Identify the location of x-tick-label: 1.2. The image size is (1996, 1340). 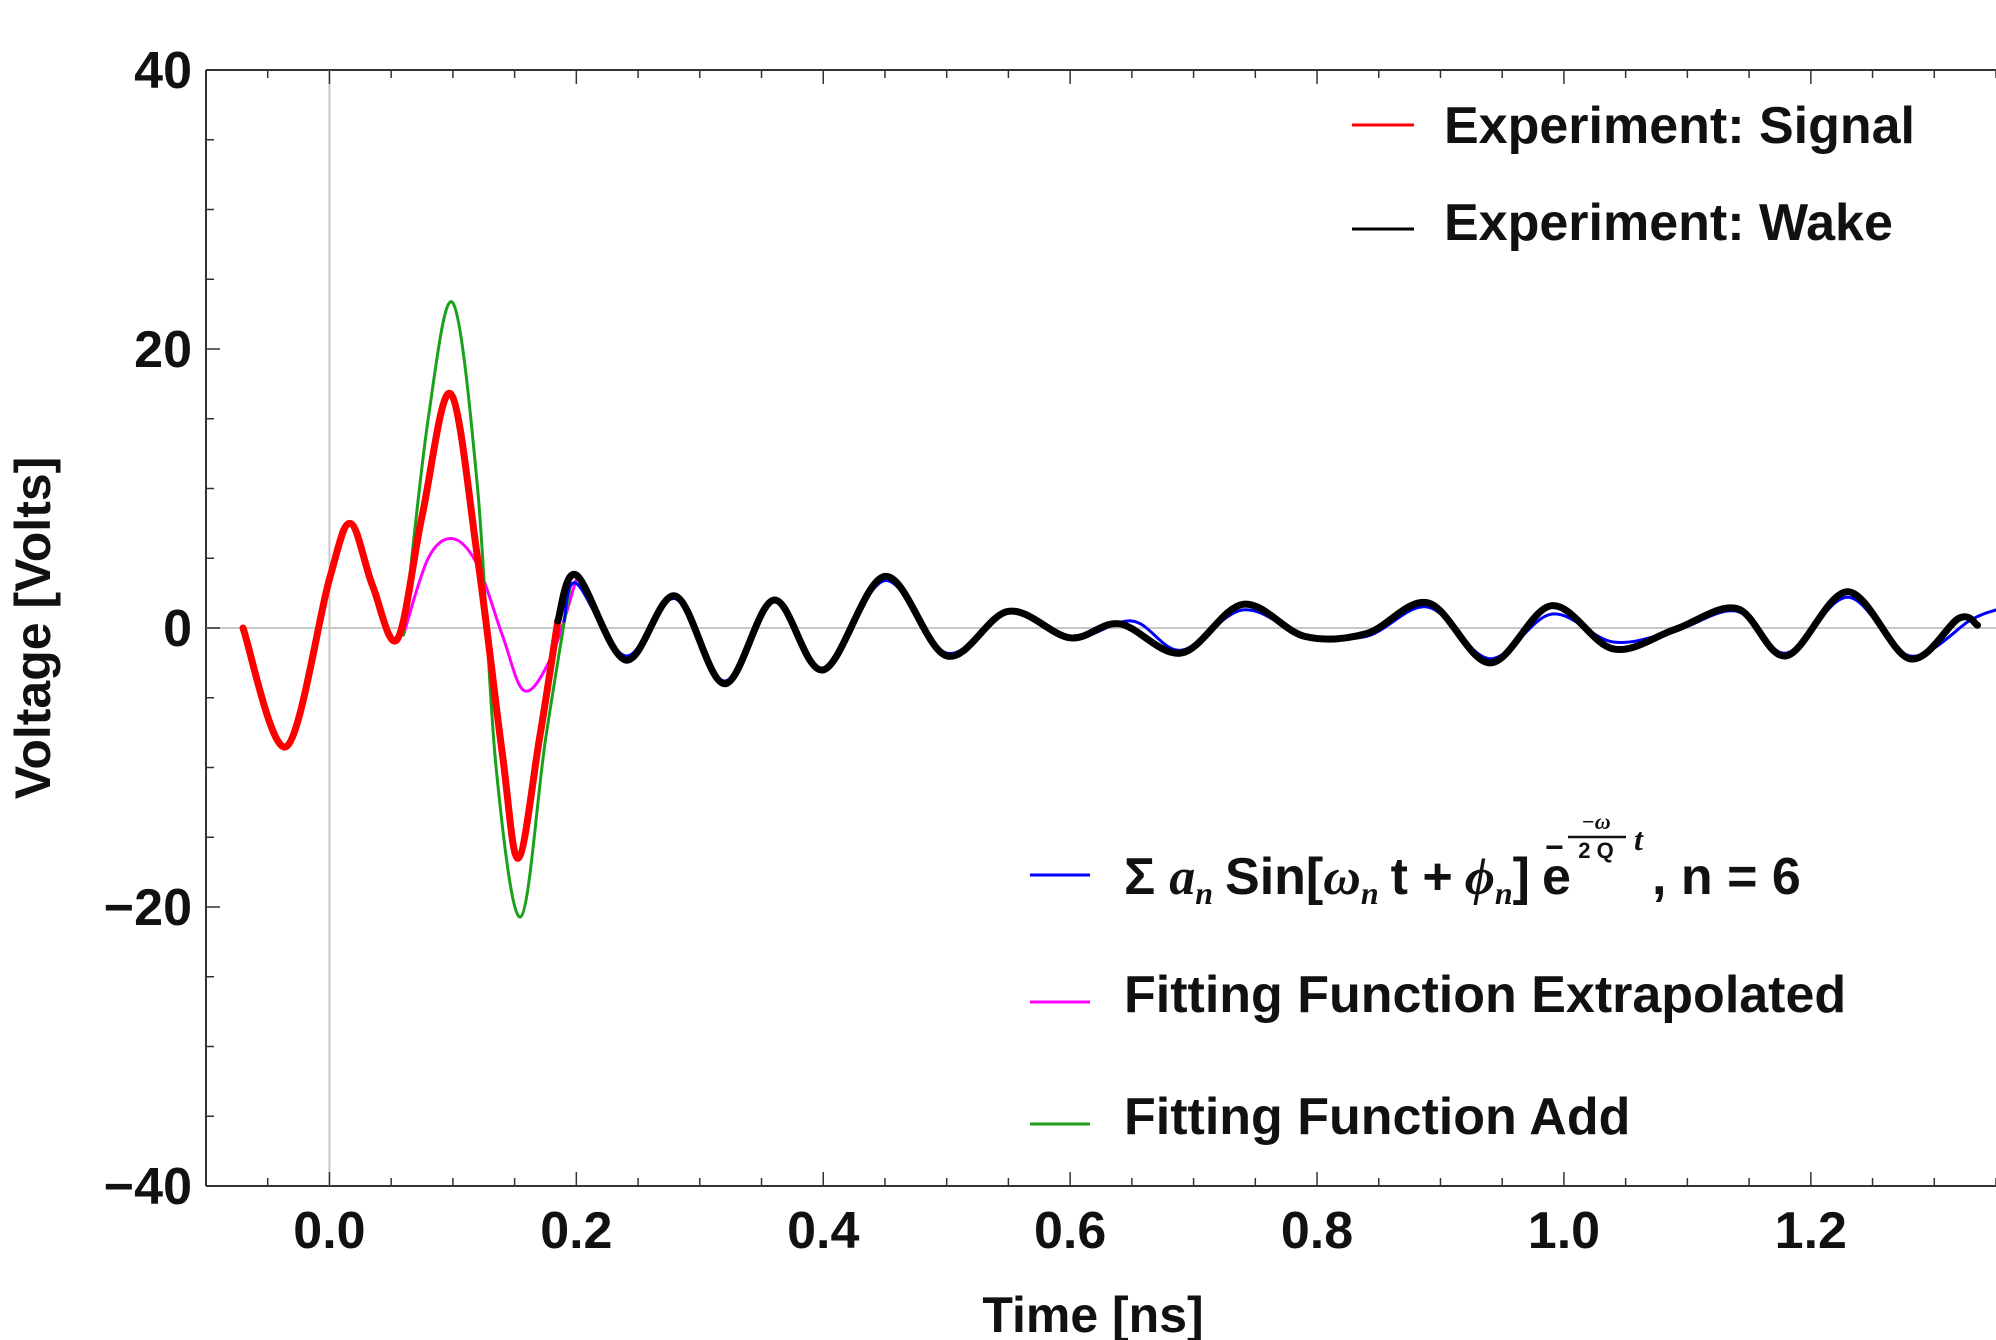
(1811, 1231).